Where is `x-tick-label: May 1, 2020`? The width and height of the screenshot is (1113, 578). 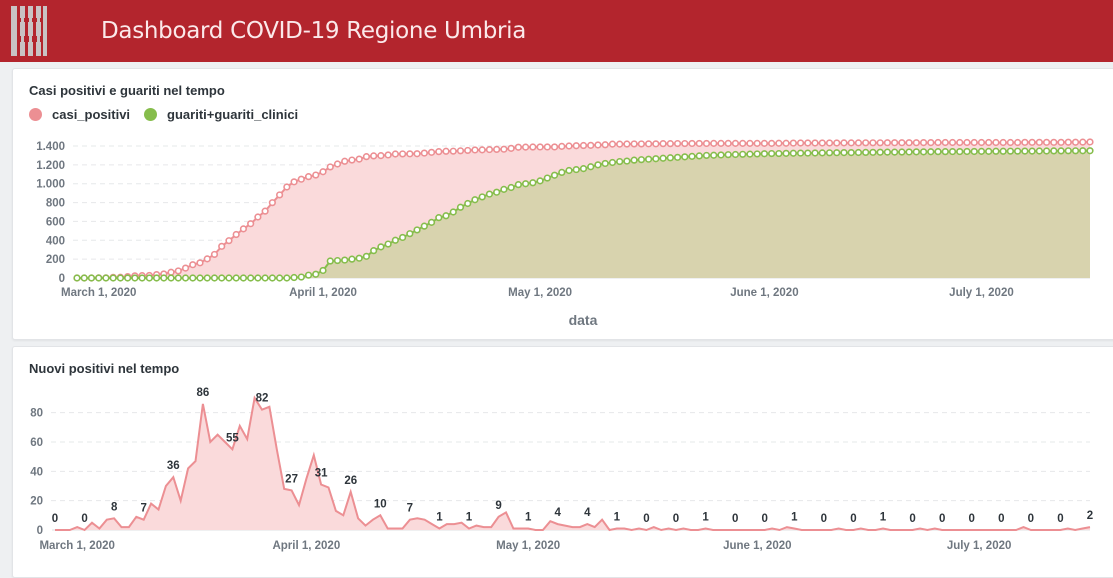 x-tick-label: May 1, 2020 is located at coordinates (540, 293).